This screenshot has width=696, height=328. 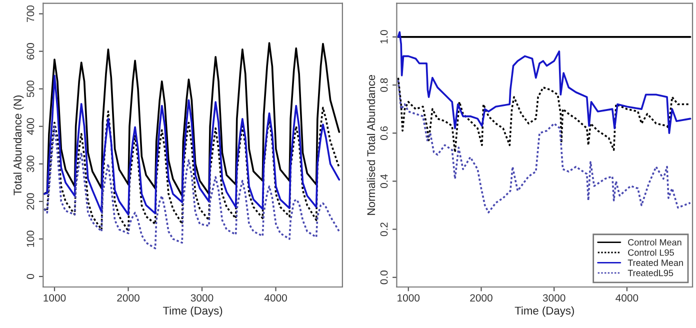 What do you see at coordinates (384, 37) in the screenshot?
I see `y-tick-label: 1.0` at bounding box center [384, 37].